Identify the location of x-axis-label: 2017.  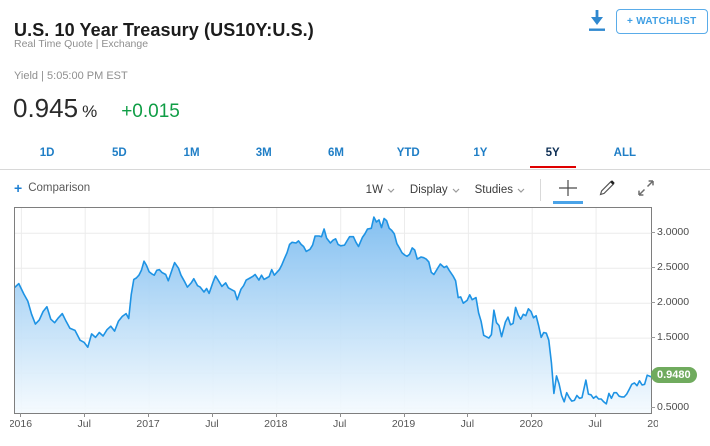
(148, 424).